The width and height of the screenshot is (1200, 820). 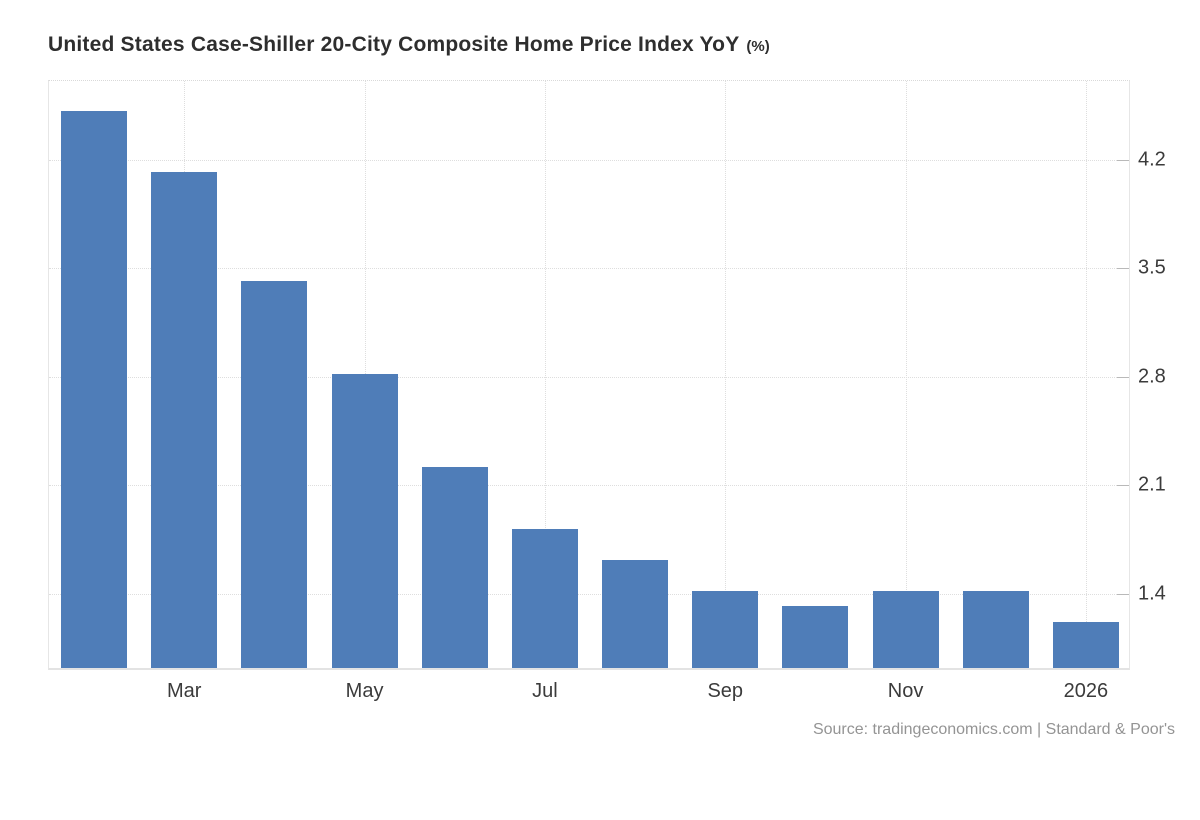 I want to click on bar-apr, so click(x=274, y=474).